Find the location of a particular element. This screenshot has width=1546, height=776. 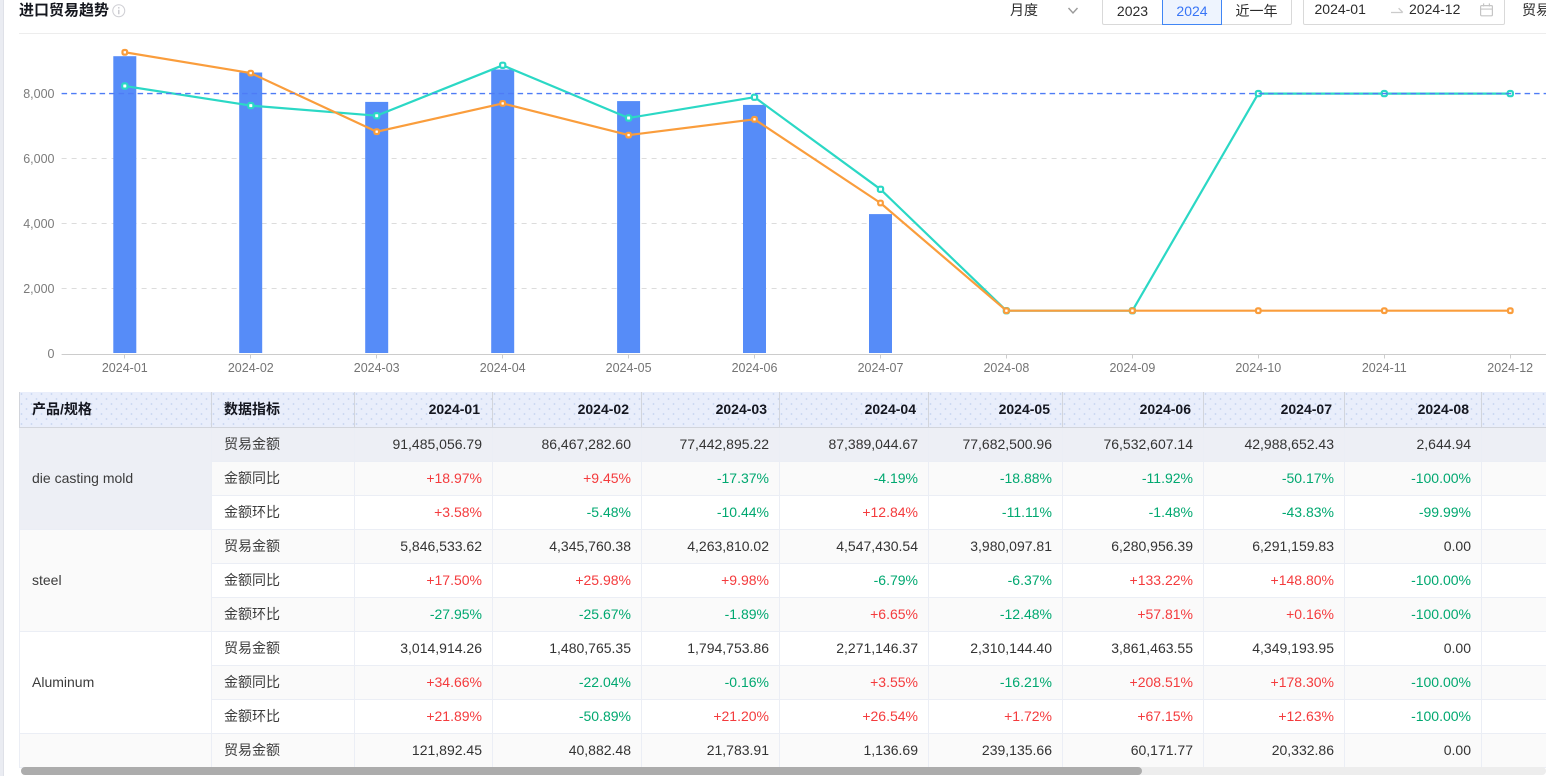

svg-text: 2024-01 is located at coordinates (125, 368).